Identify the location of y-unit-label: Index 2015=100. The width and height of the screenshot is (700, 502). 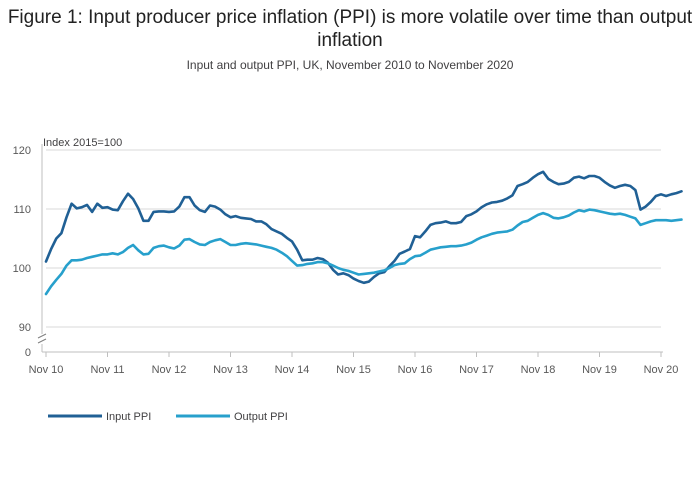
(82, 143).